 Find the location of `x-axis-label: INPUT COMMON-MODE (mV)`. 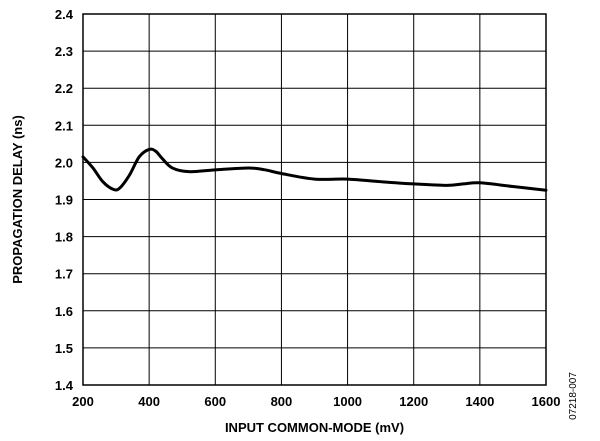

x-axis-label: INPUT COMMON-MODE (mV) is located at coordinates (314, 427).